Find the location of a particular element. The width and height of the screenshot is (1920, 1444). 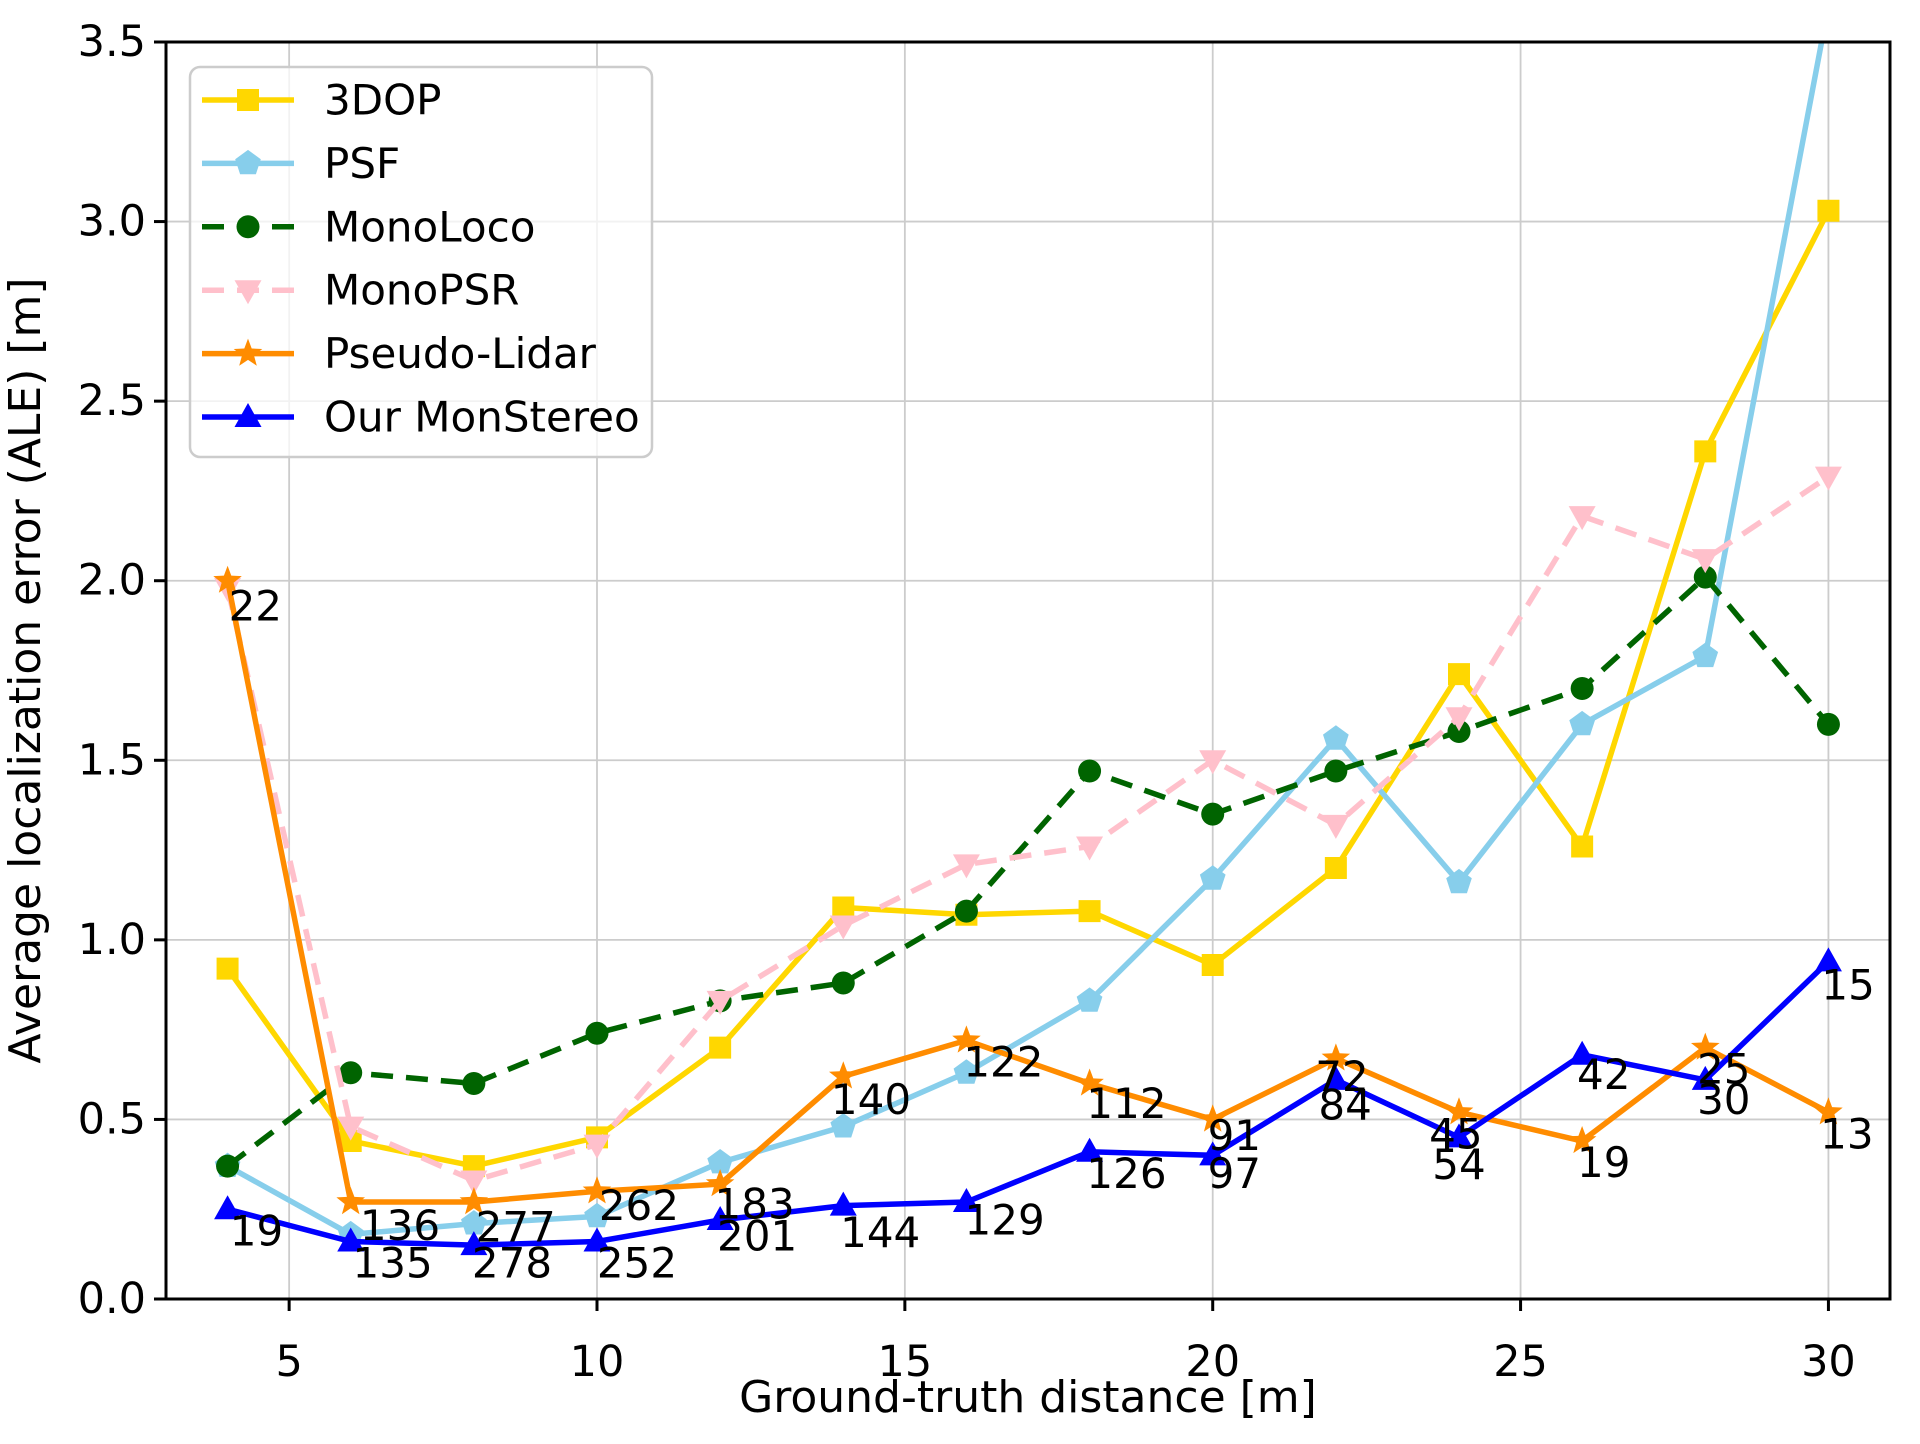

svg-text: 25 is located at coordinates (1520, 1362).